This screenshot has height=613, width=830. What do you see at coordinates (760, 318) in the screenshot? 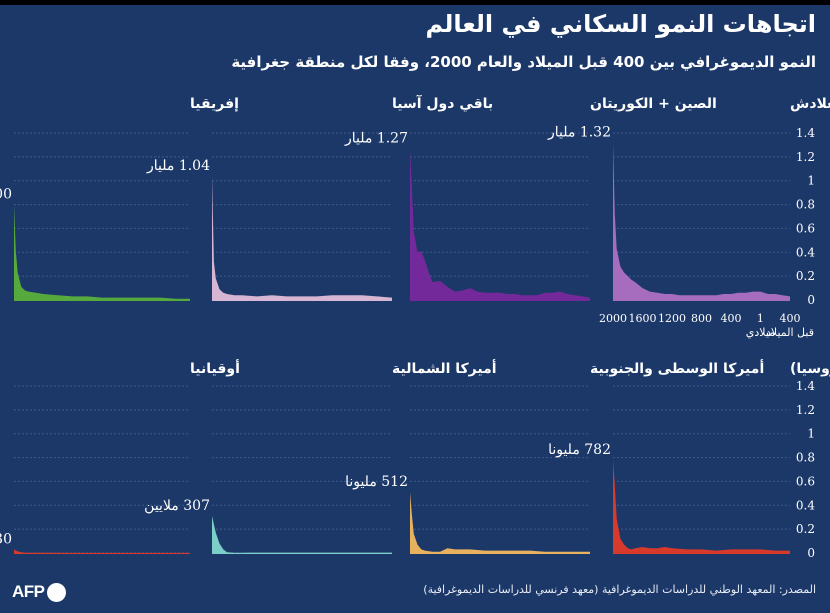
I see `x-tick-label: 1` at bounding box center [760, 318].